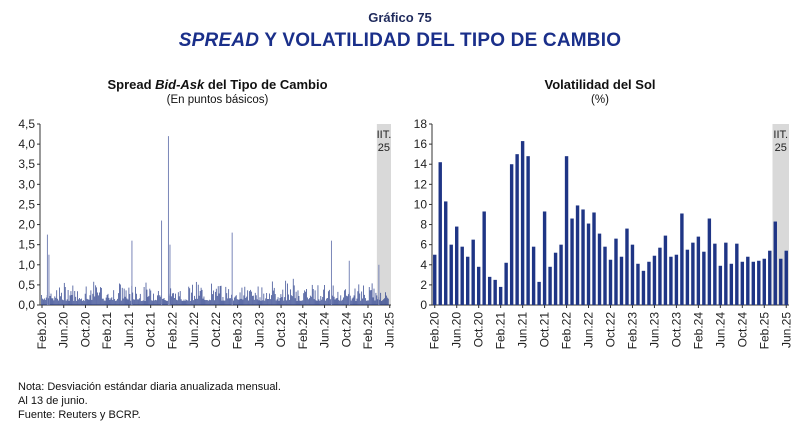 The height and width of the screenshot is (432, 800). What do you see at coordinates (421, 184) in the screenshot?
I see `y-tick-label: 12` at bounding box center [421, 184].